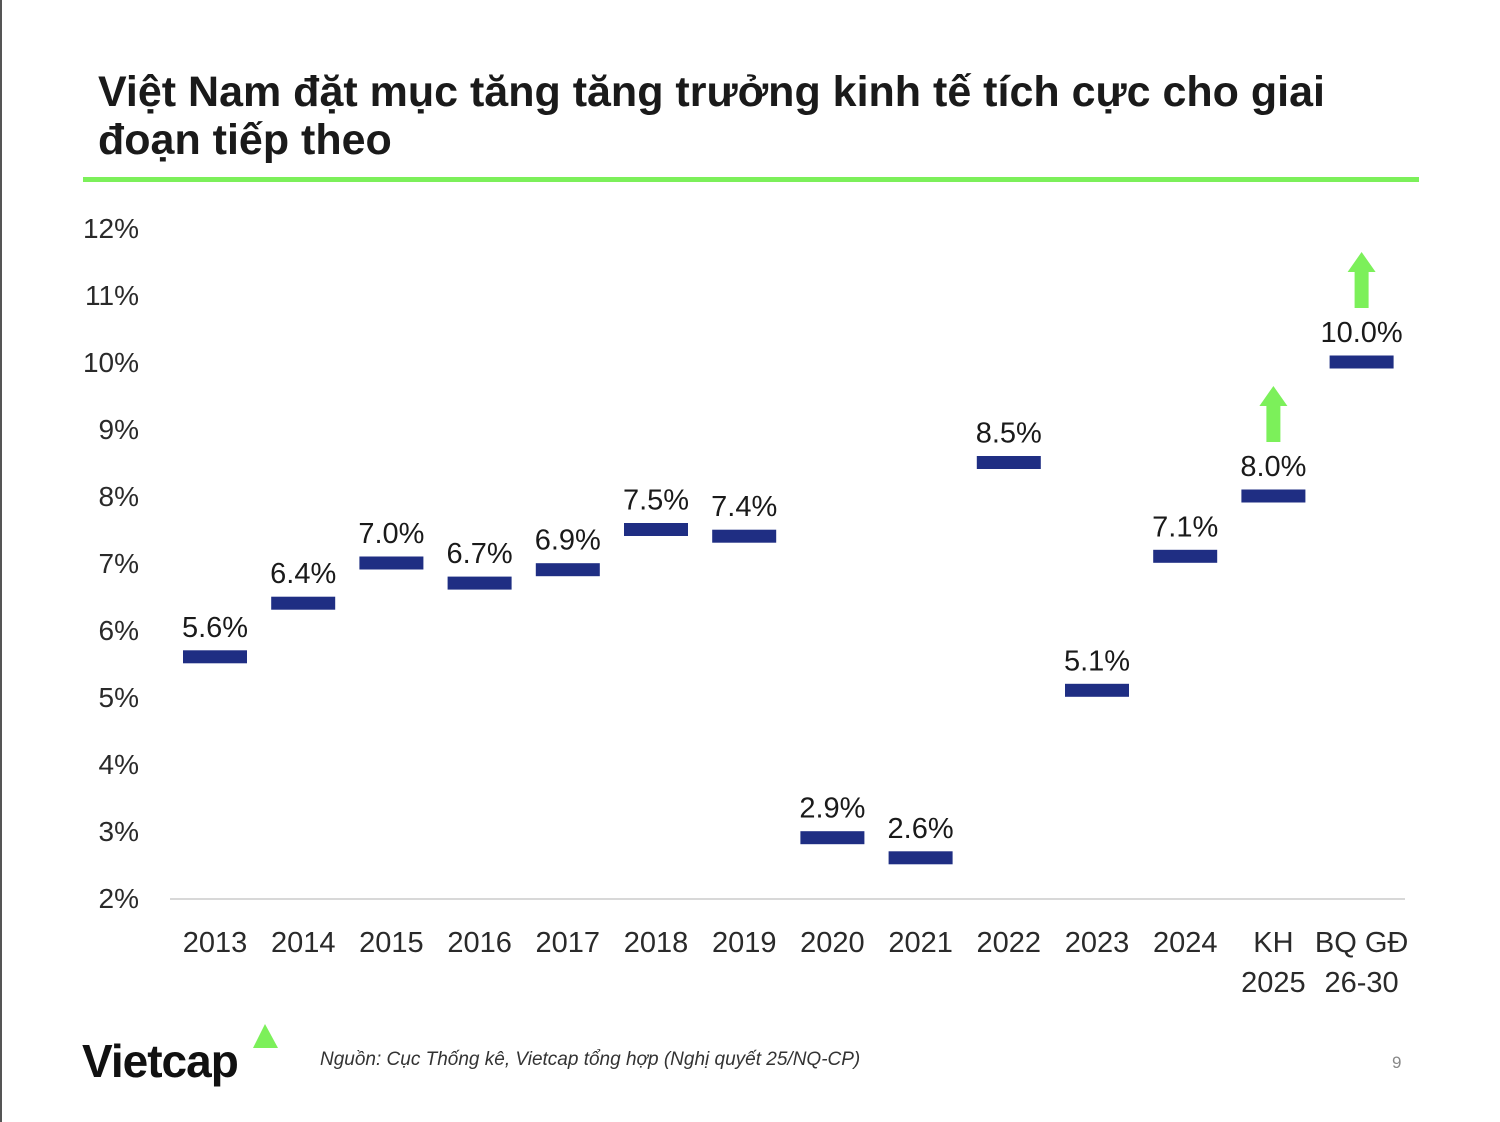 The height and width of the screenshot is (1122, 1500). What do you see at coordinates (391, 943) in the screenshot?
I see `x-tick-label: 2015` at bounding box center [391, 943].